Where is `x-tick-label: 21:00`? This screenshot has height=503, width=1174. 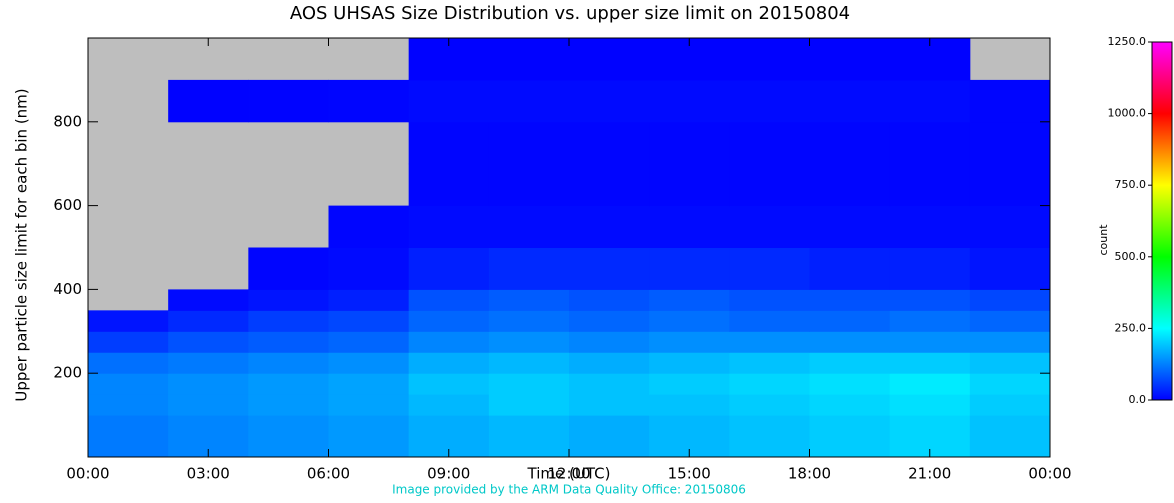
x-tick-label: 21:00 is located at coordinates (929, 474).